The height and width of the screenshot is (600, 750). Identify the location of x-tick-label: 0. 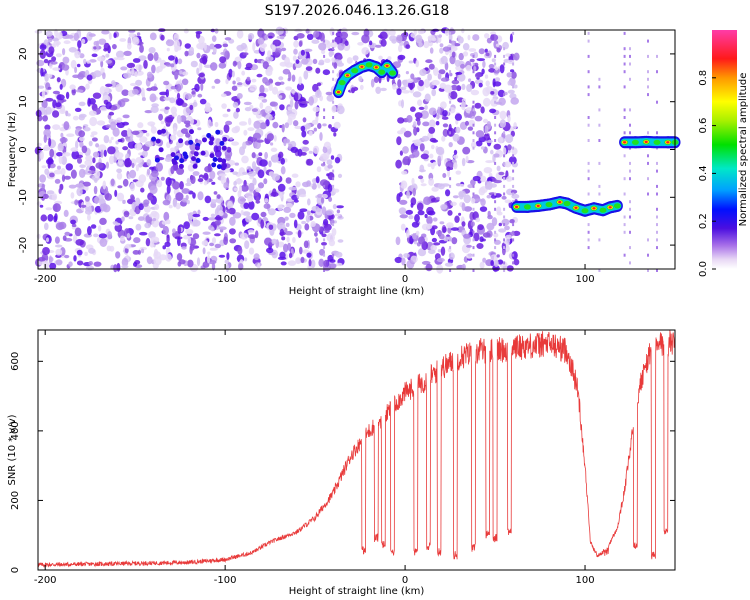
(405, 580).